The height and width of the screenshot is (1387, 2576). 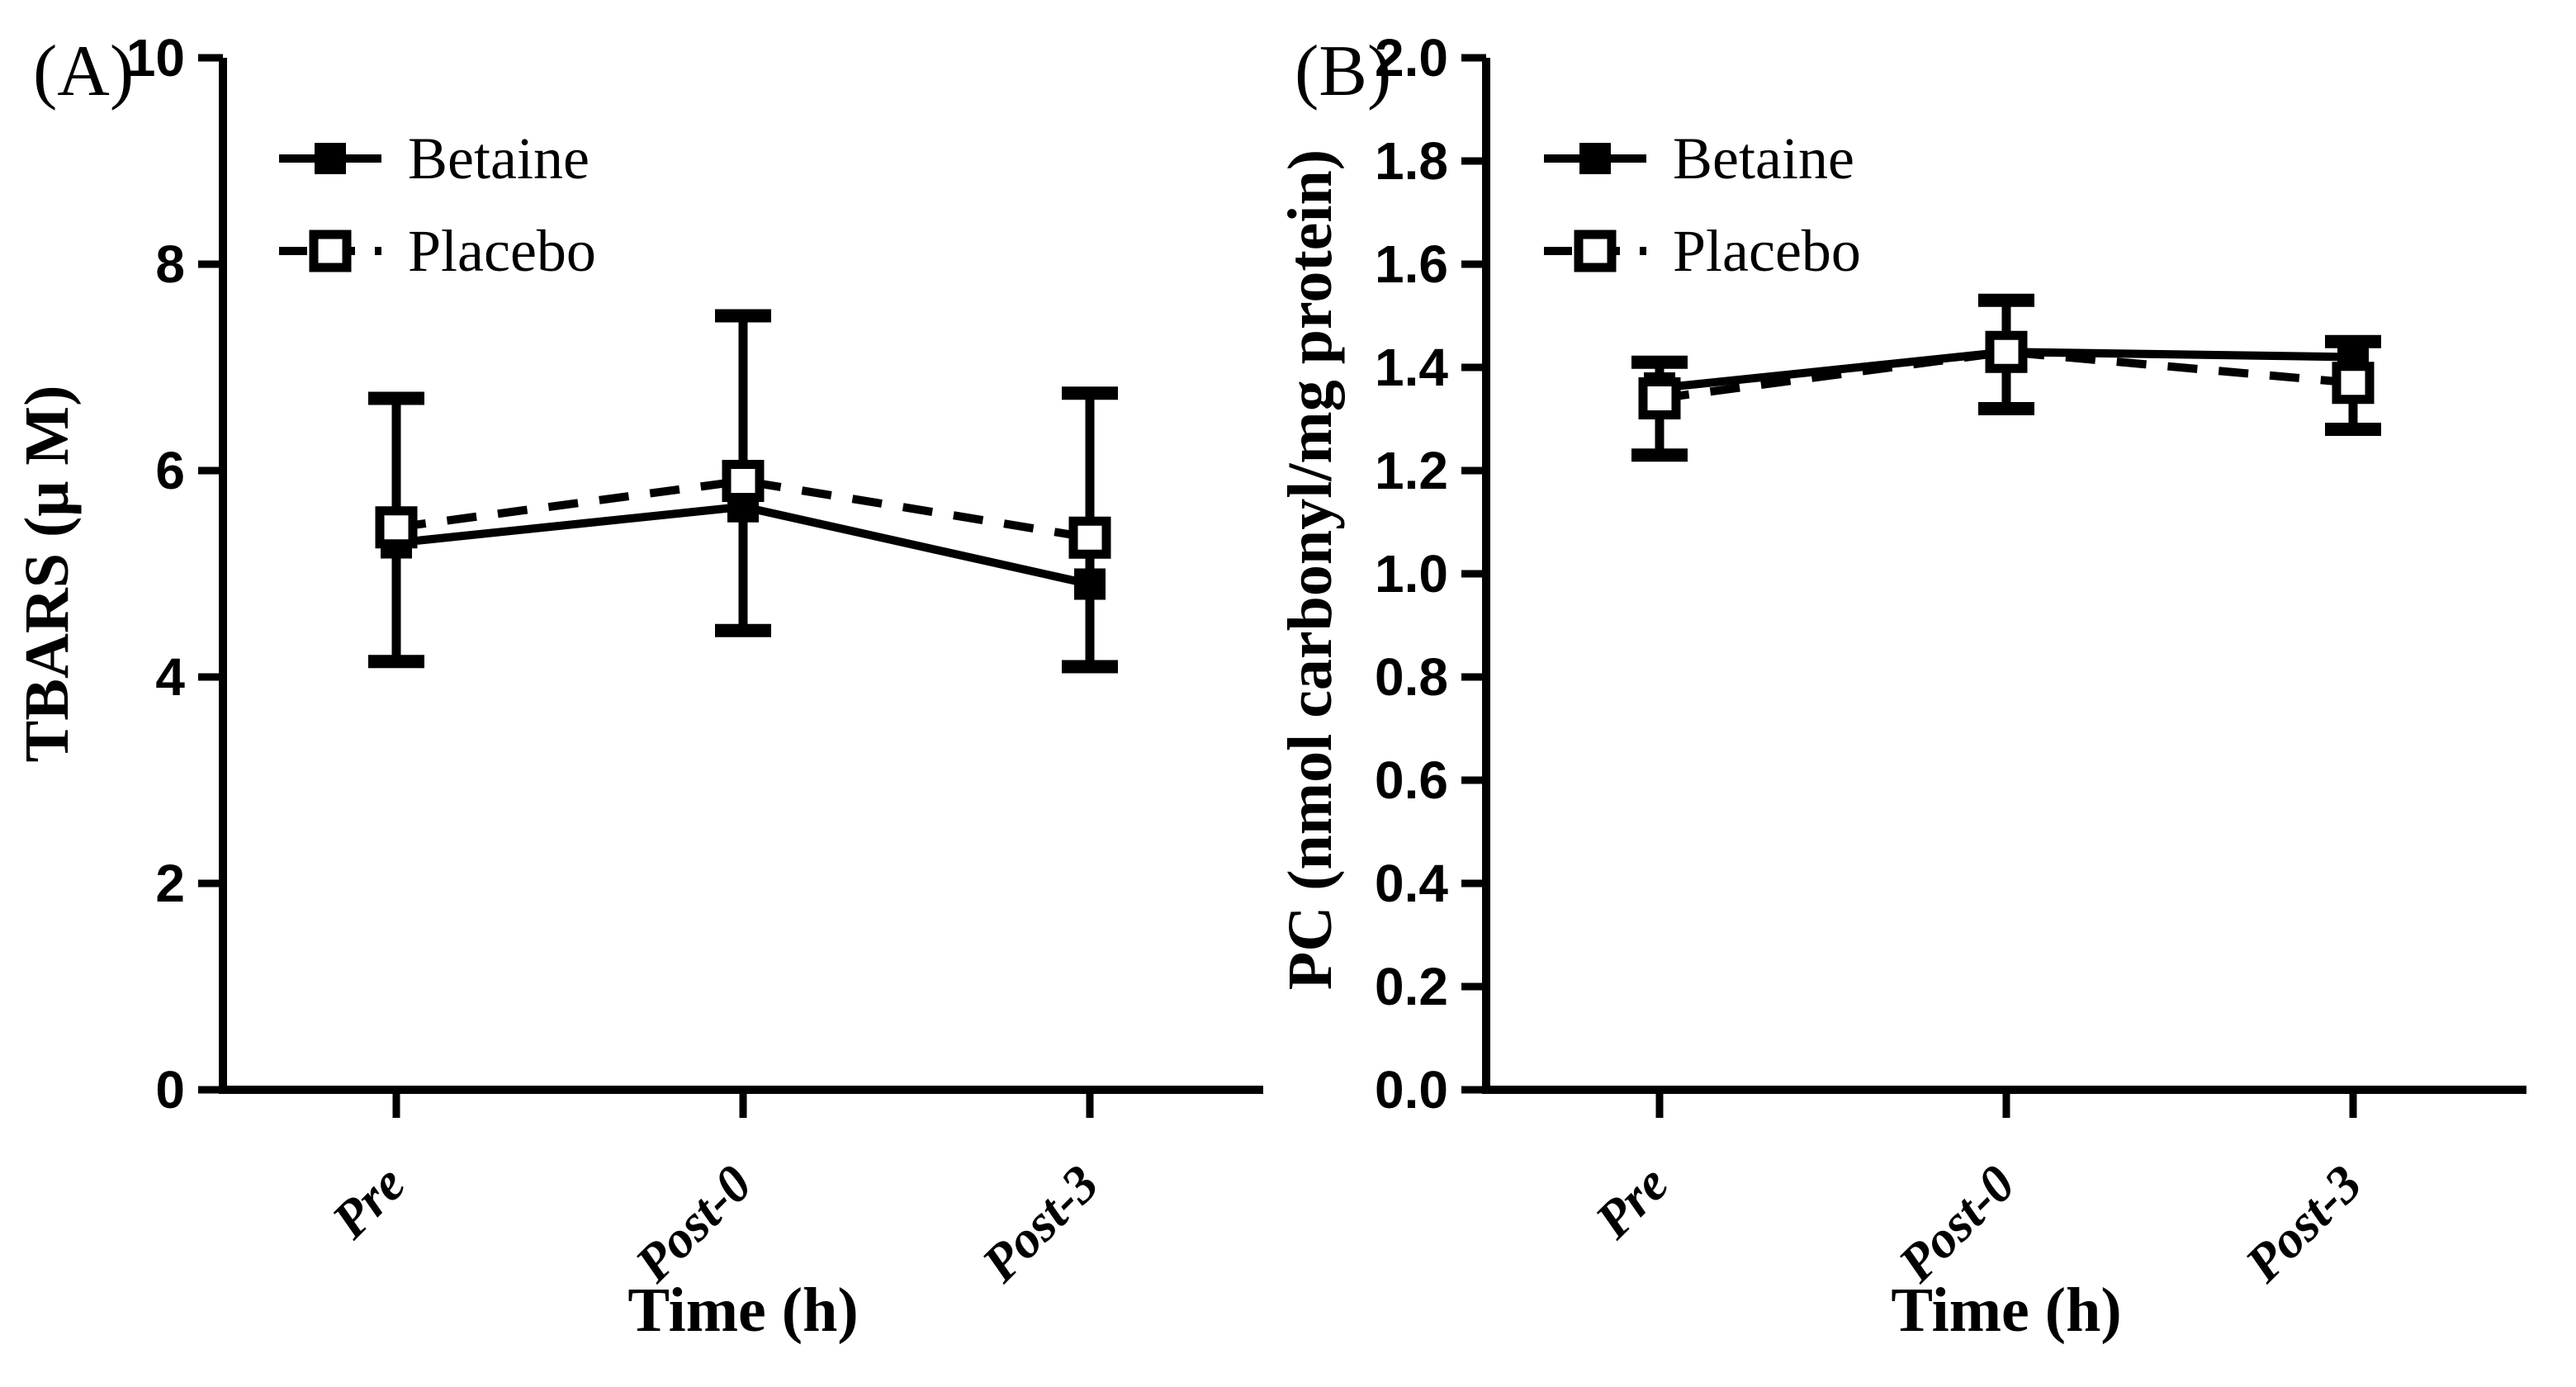 What do you see at coordinates (1411, 58) in the screenshot?
I see `y-tick-label: 2.0` at bounding box center [1411, 58].